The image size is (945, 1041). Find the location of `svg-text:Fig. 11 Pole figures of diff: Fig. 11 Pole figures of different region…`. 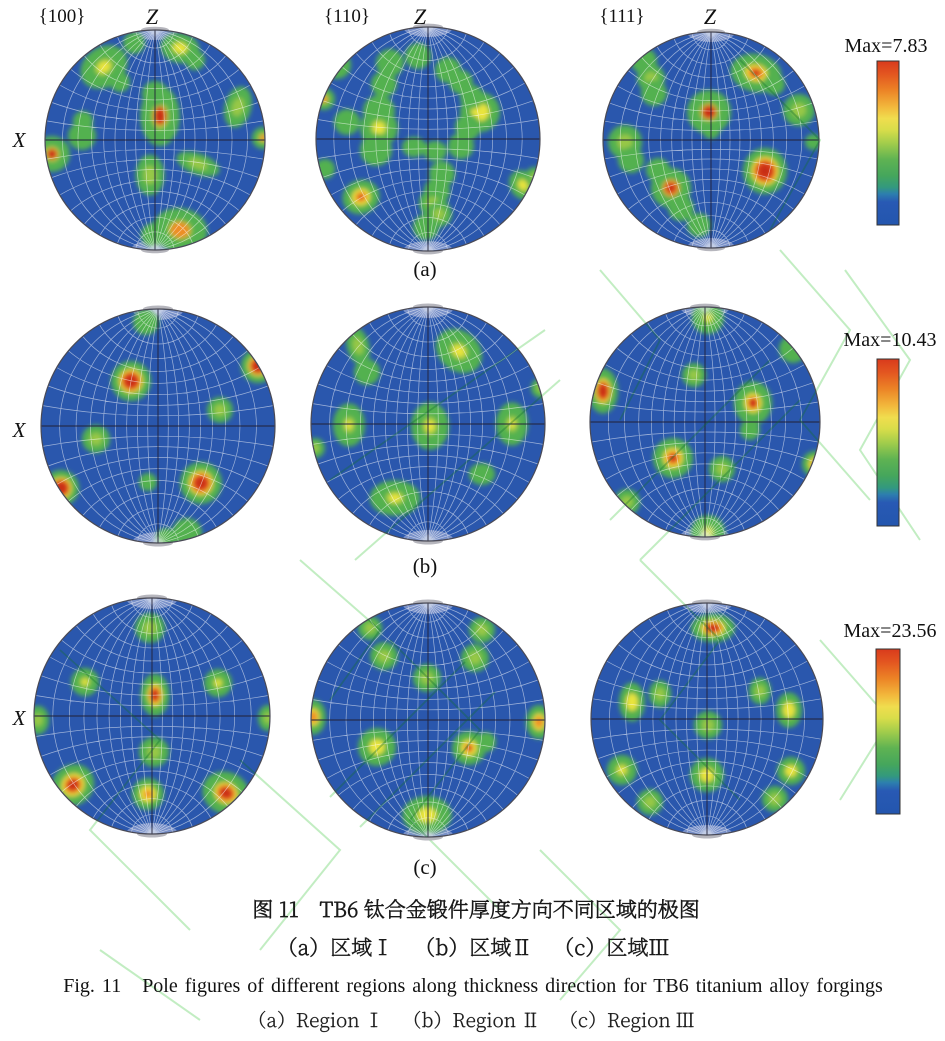

svg-text:Fig. 11 Pole figures of diff: Fig. 11 Pole figures of different region… is located at coordinates (473, 986).